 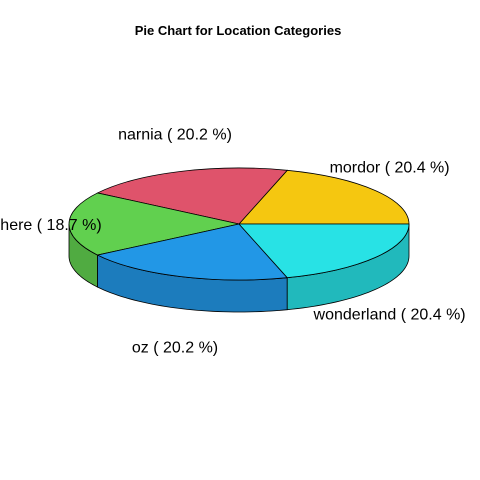 What do you see at coordinates (324, 197) in the screenshot?
I see `pie-slice-mordor` at bounding box center [324, 197].